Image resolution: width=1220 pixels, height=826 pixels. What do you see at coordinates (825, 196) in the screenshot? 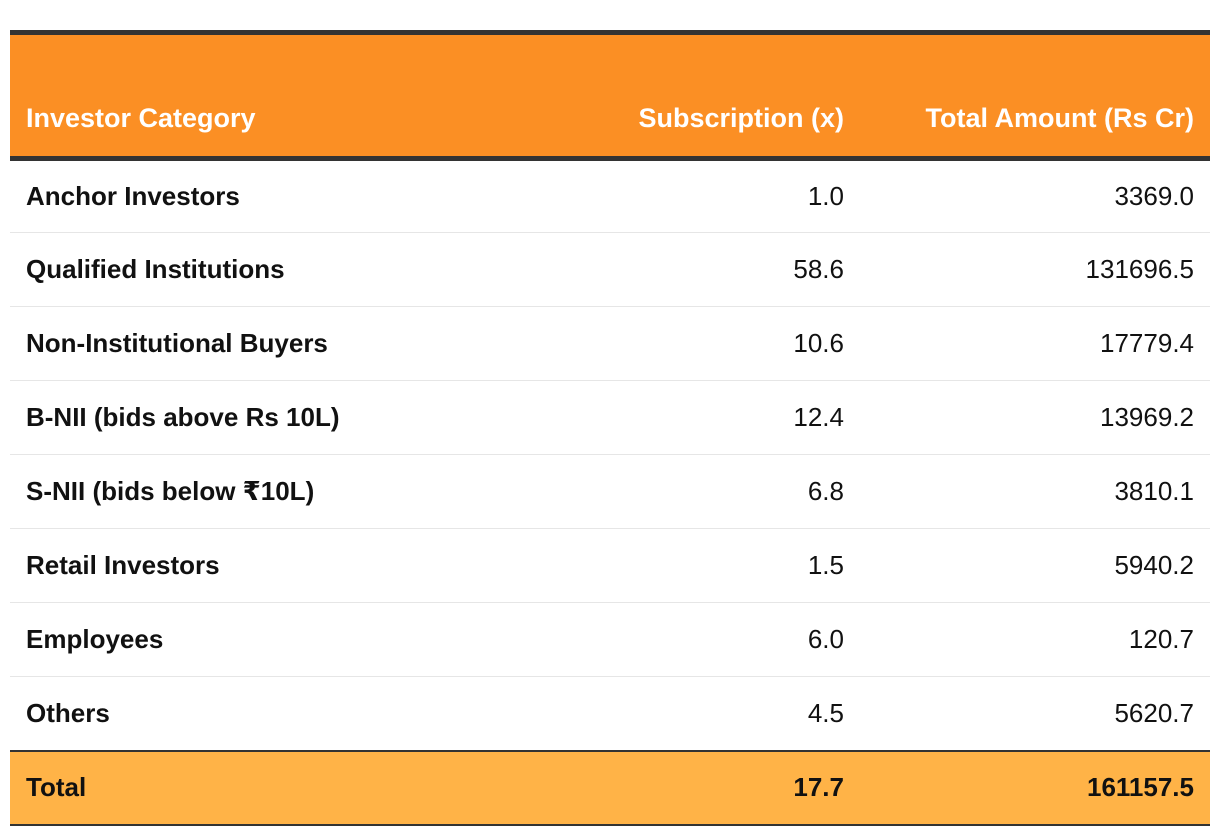
I see `row-subscription: 1.0` at bounding box center [825, 196].